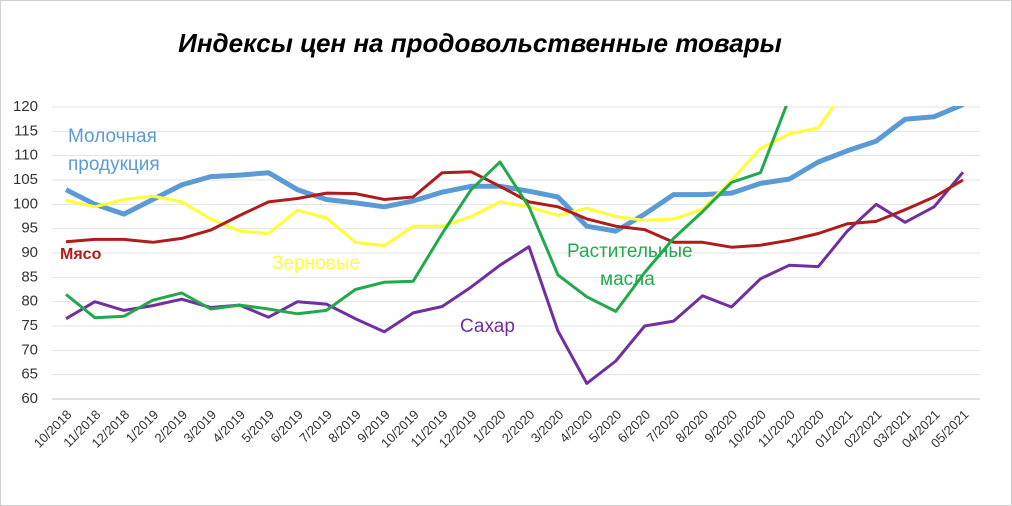 The width and height of the screenshot is (1012, 506). I want to click on series-label: Зерновые, so click(316, 263).